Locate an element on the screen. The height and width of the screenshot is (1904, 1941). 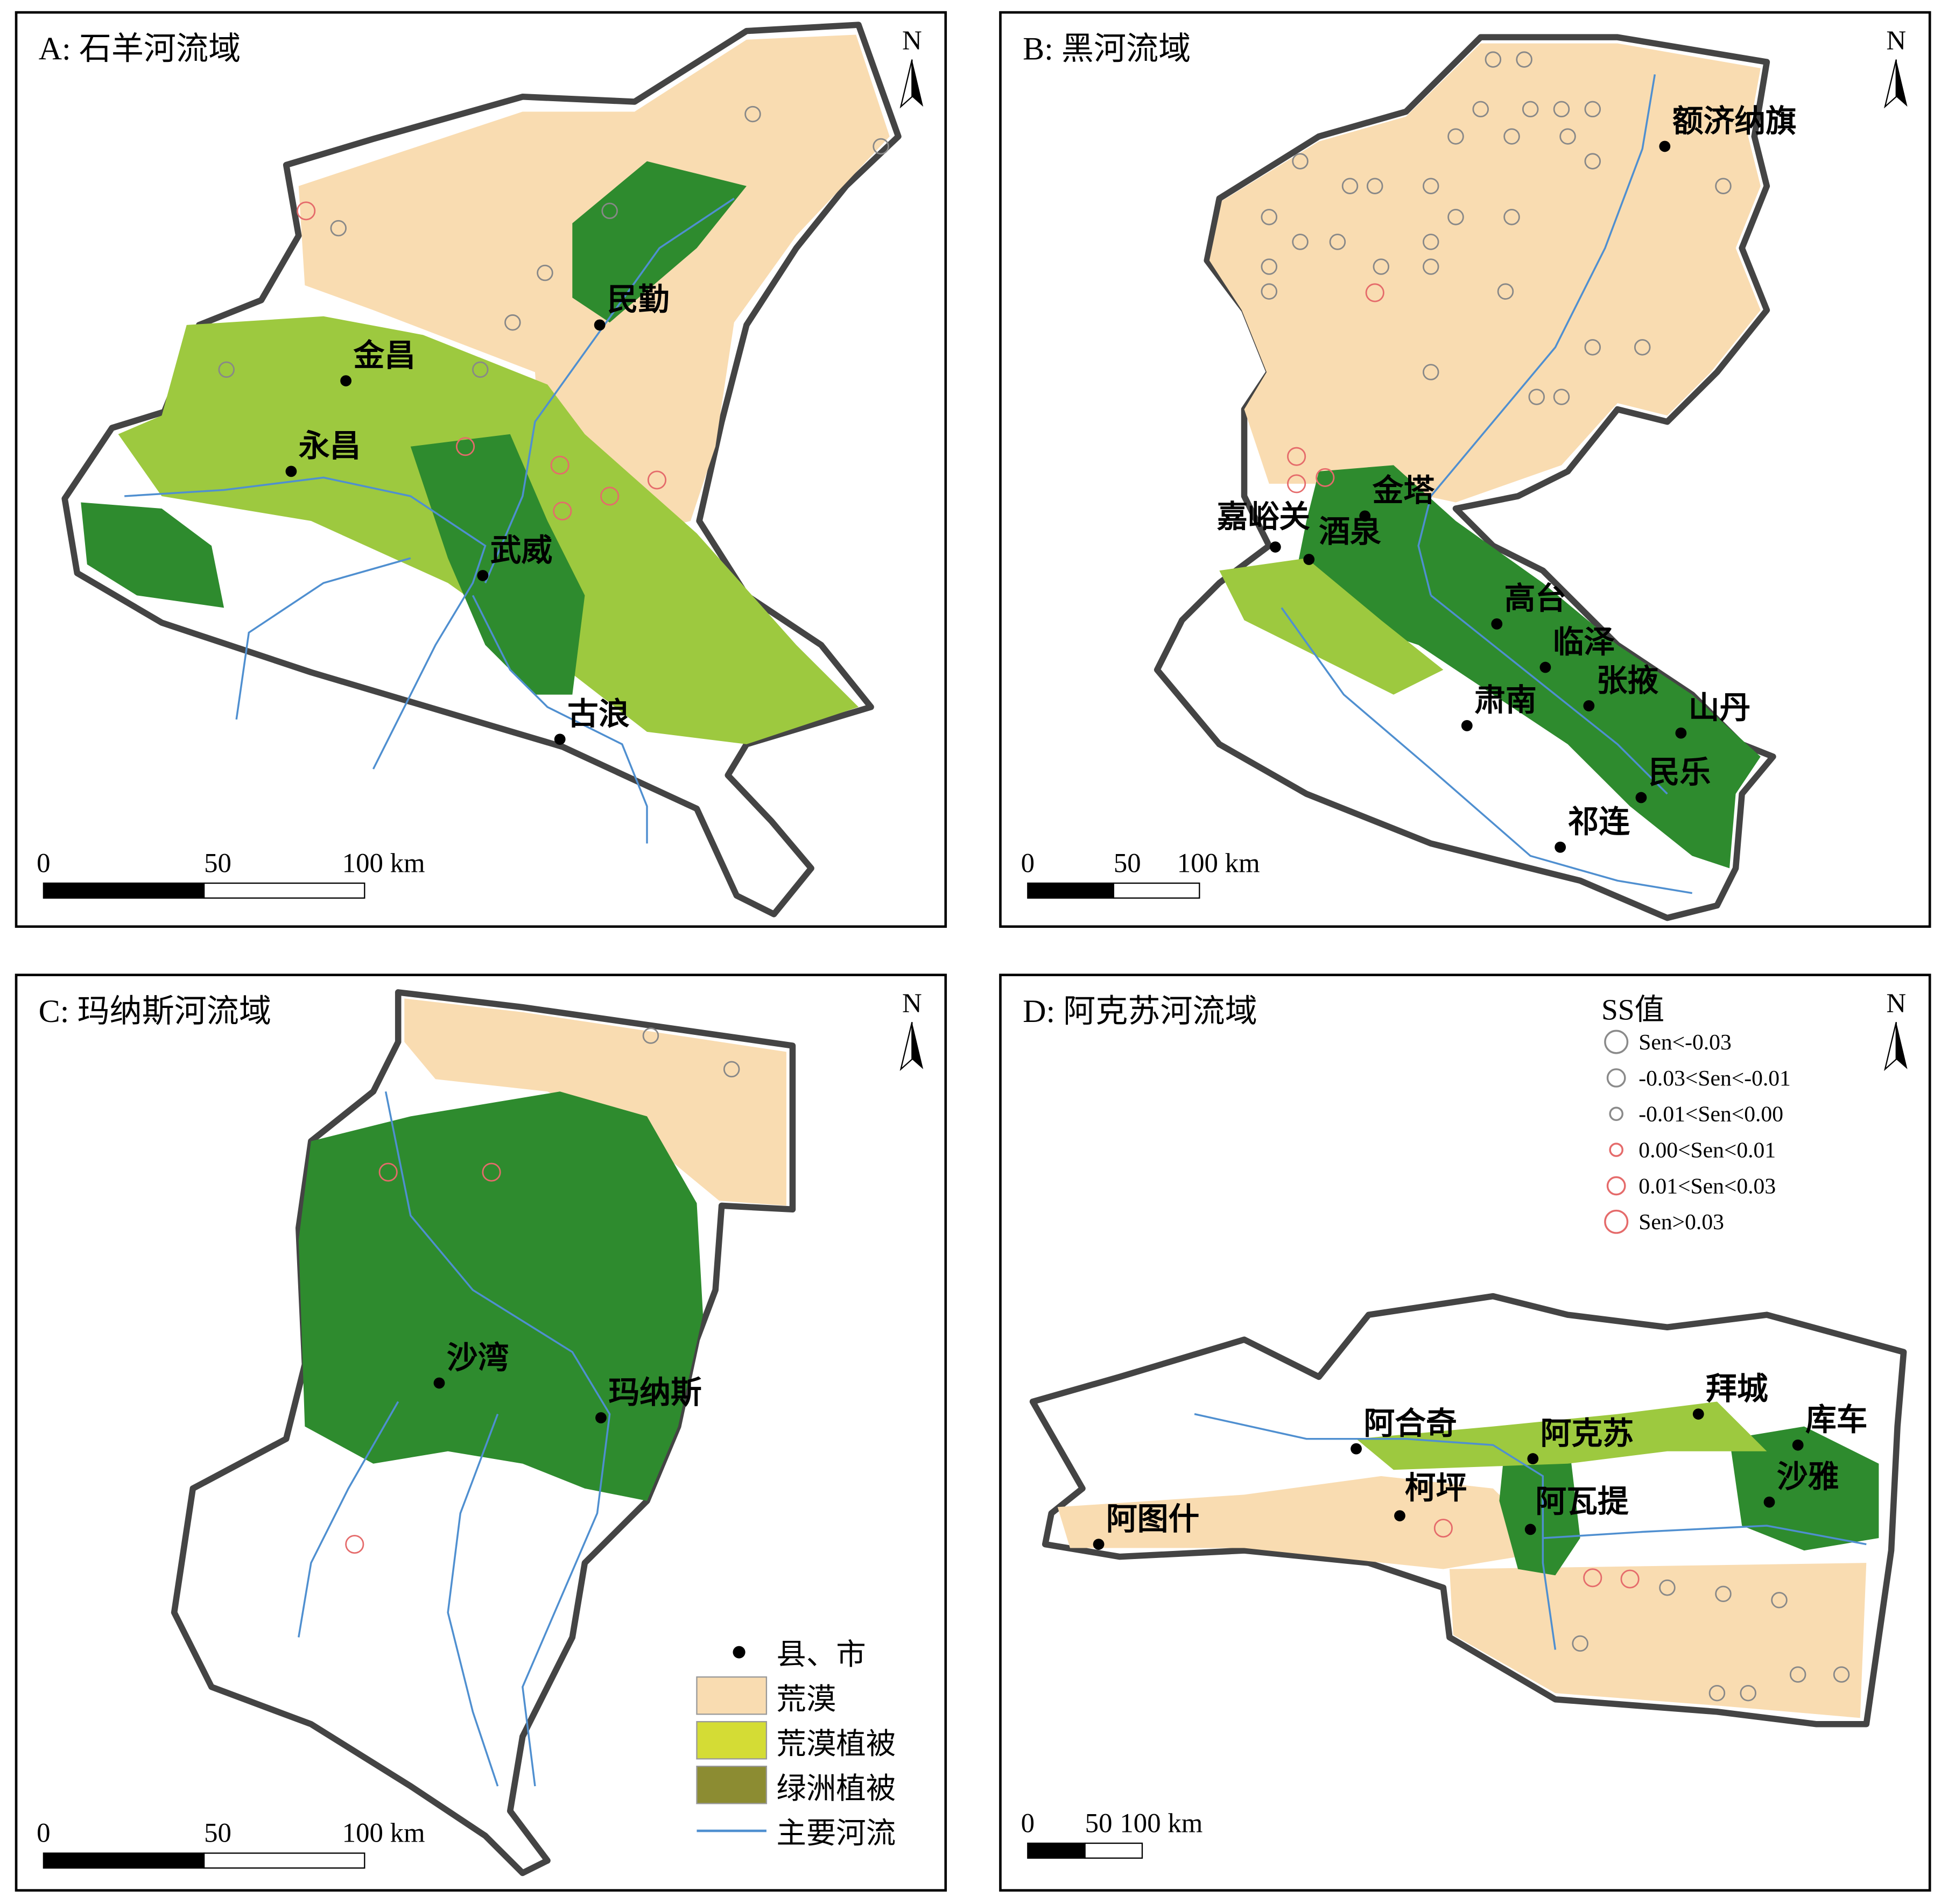
basin-b is located at coordinates (1465, 477).